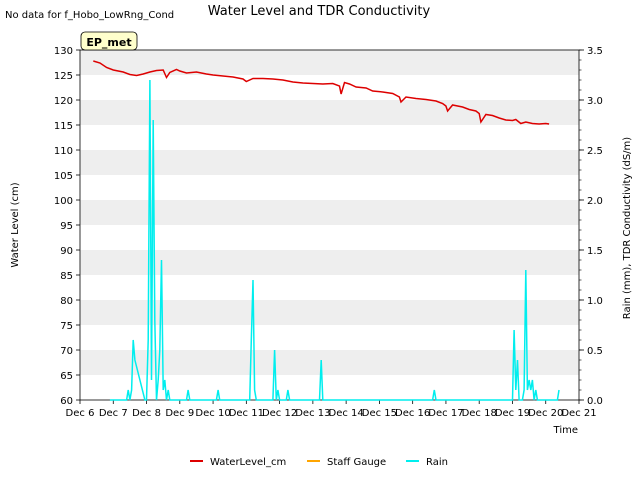  What do you see at coordinates (595, 51) in the screenshot?
I see `right-tick-label: 3.5` at bounding box center [595, 51].